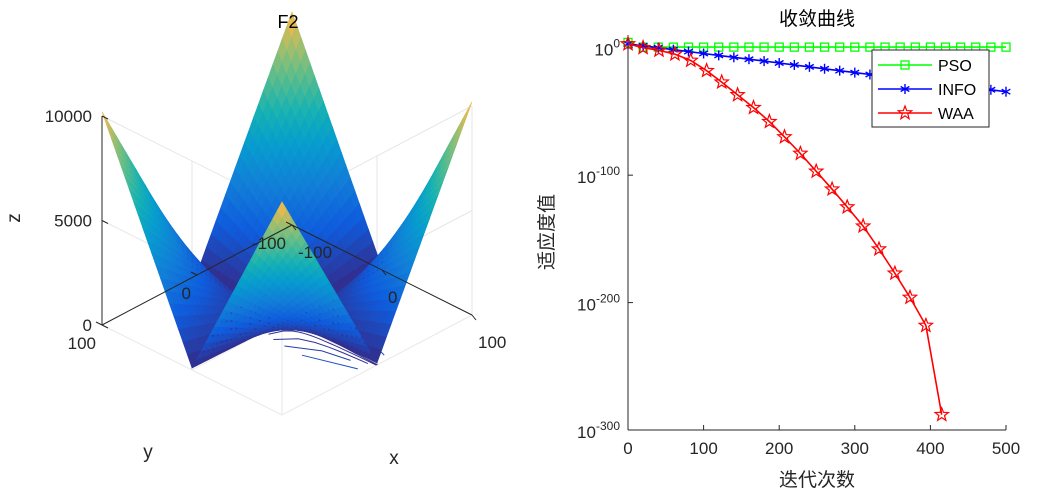 This screenshot has width=1045, height=492. I want to click on y-tick-label: 10-300, so click(598, 430).